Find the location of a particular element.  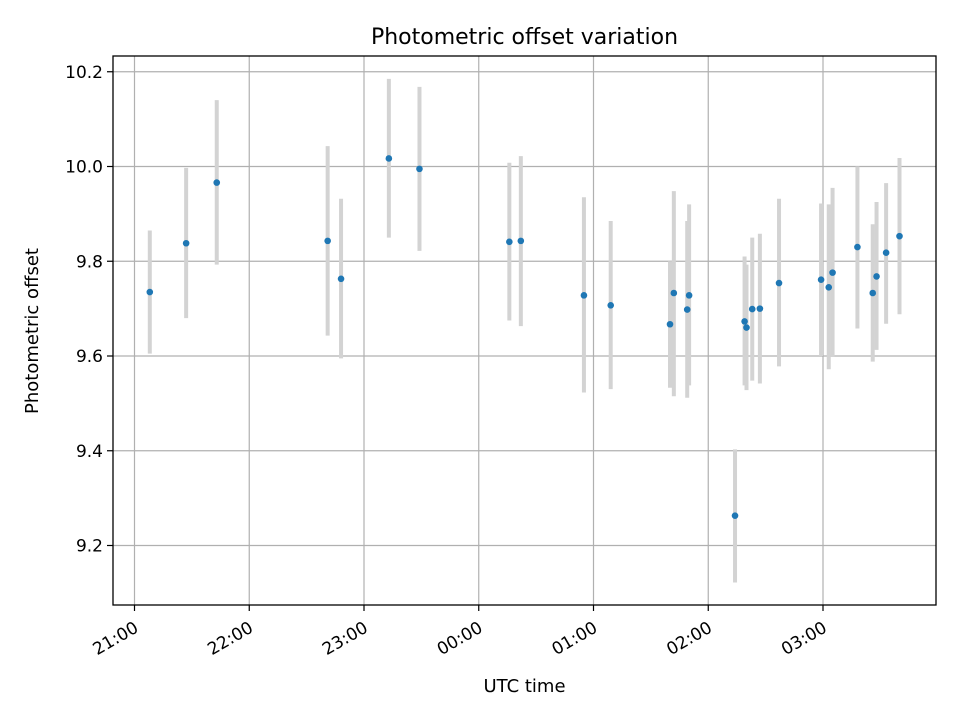

x-tick-label: 01:00 is located at coordinates (575, 639).